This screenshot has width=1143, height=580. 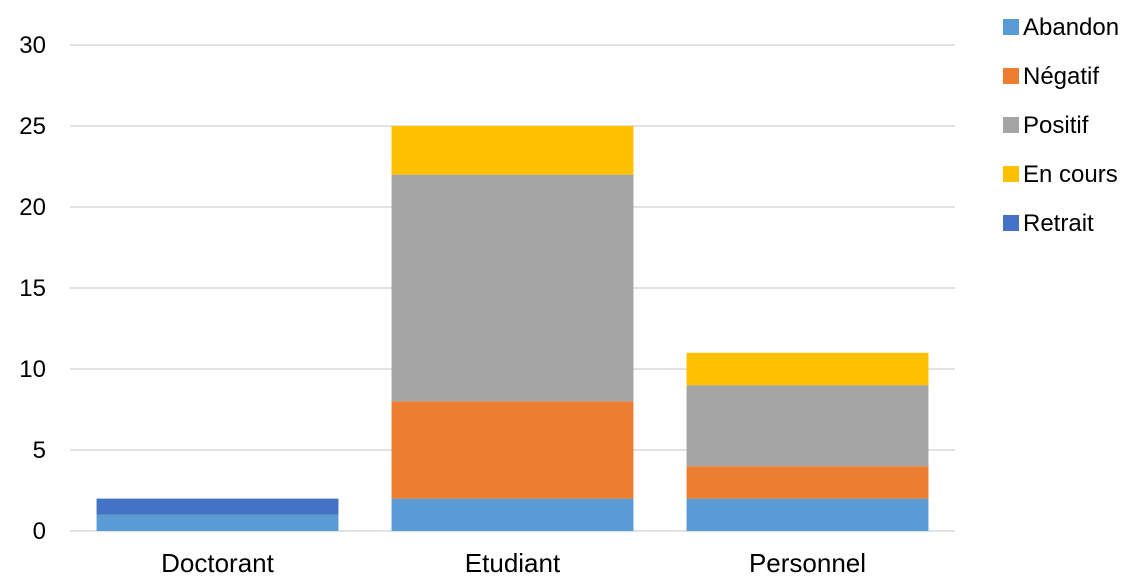 What do you see at coordinates (807, 369) in the screenshot?
I see `bar-personnel-en-cours` at bounding box center [807, 369].